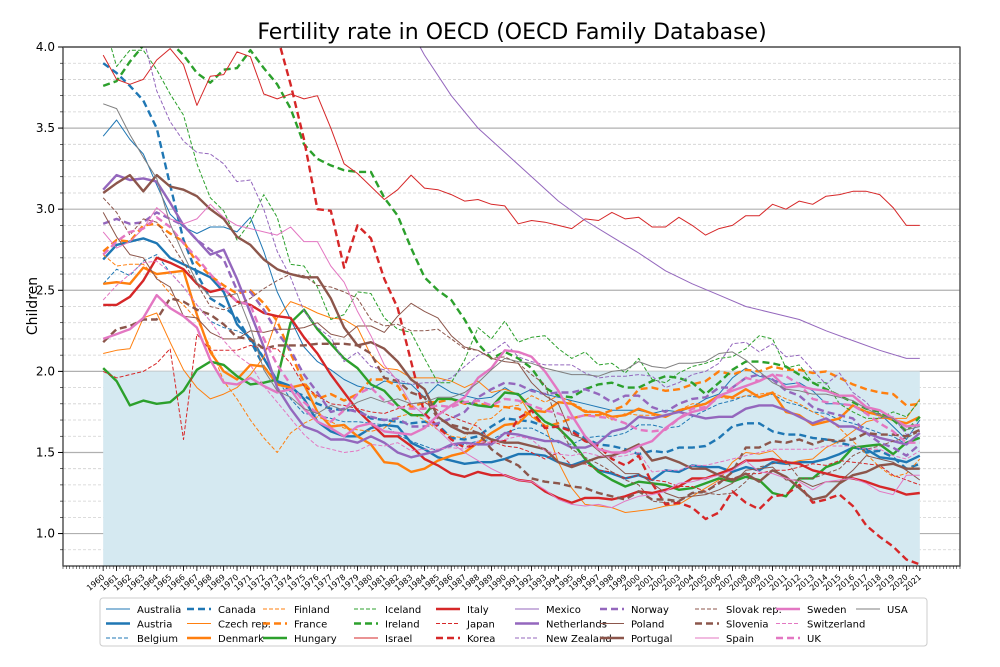 The height and width of the screenshot is (667, 1000). Describe the element at coordinates (45, 452) in the screenshot. I see `y-tick-label: 1.5` at that location.